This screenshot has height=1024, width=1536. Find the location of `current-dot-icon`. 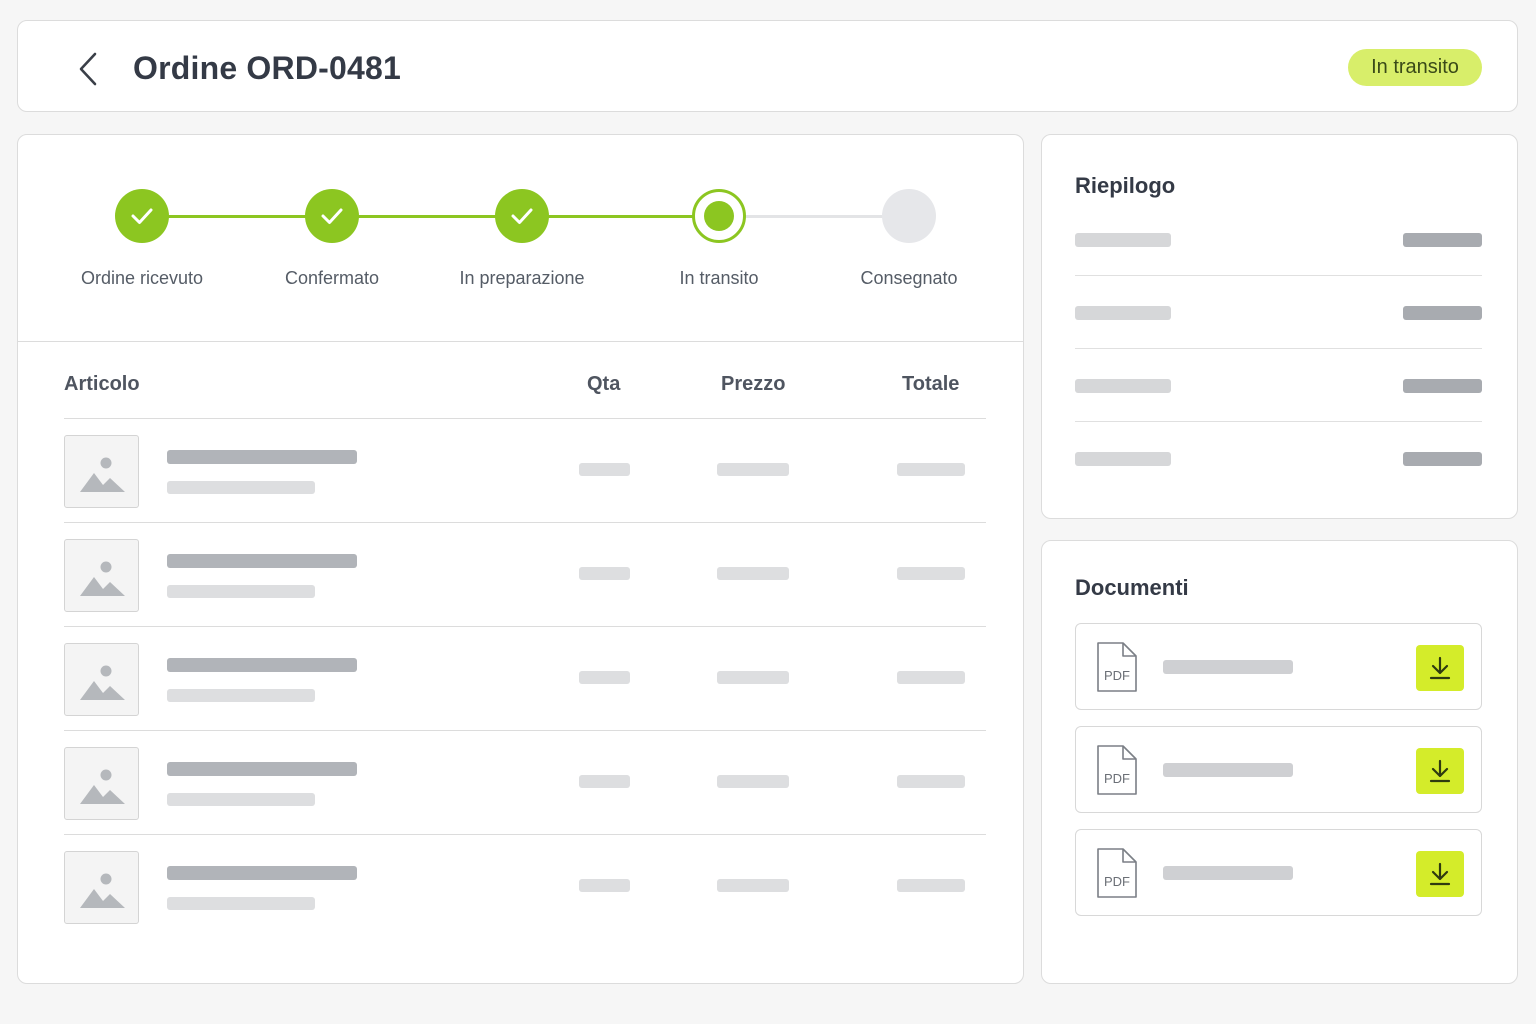

current-dot-icon is located at coordinates (719, 216).